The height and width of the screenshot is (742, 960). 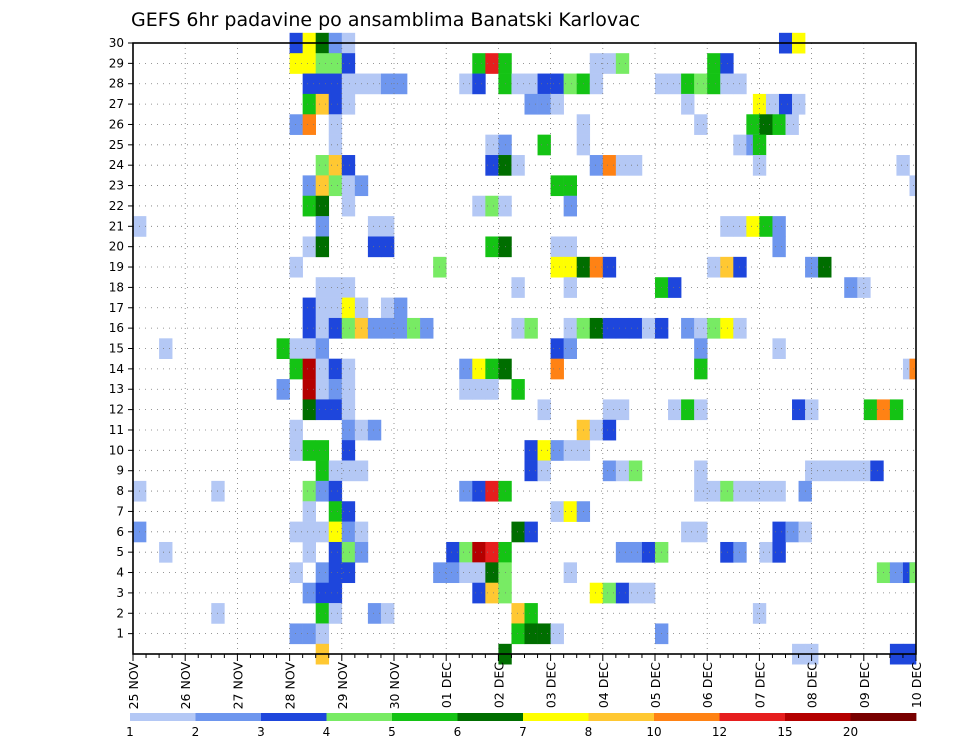 I want to click on y-tick-label: 21, so click(x=116, y=226).